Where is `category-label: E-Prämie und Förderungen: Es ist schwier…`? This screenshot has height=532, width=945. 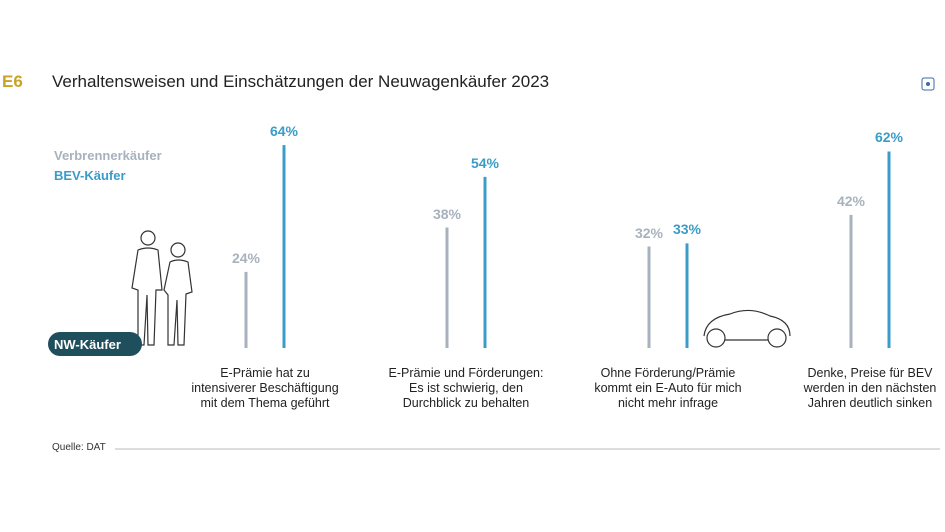 category-label: E-Prämie und Förderungen: Es ist schwier… is located at coordinates (466, 388).